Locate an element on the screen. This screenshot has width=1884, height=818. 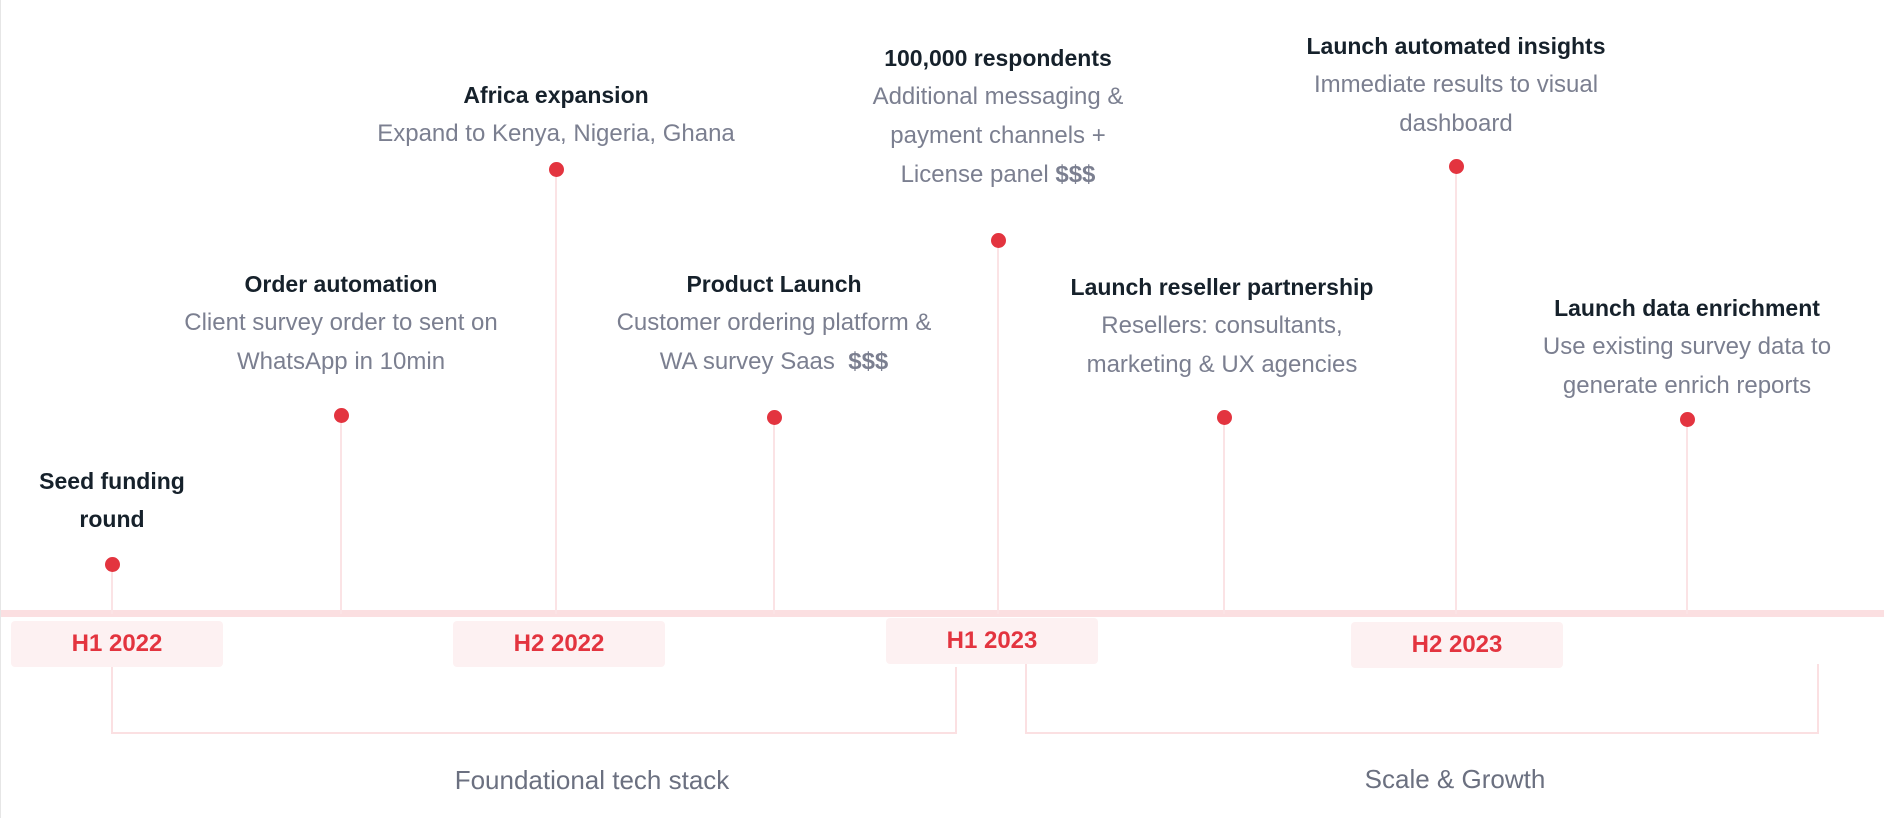
milestone-description: WhatsApp in 10min is located at coordinates (341, 361).